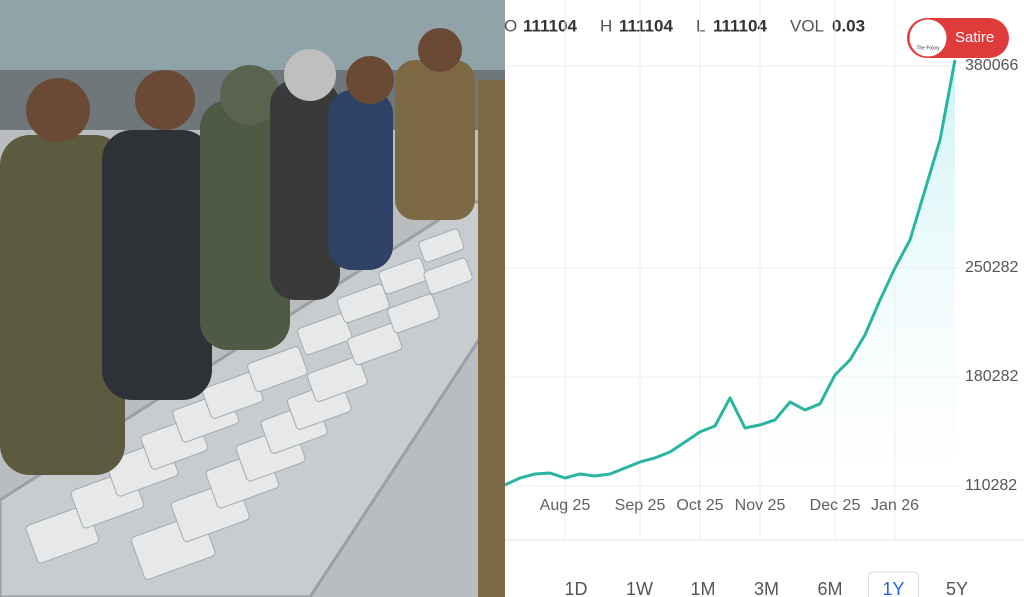 The height and width of the screenshot is (597, 1024). What do you see at coordinates (766, 588) in the screenshot?
I see `range-button: 3M` at bounding box center [766, 588].